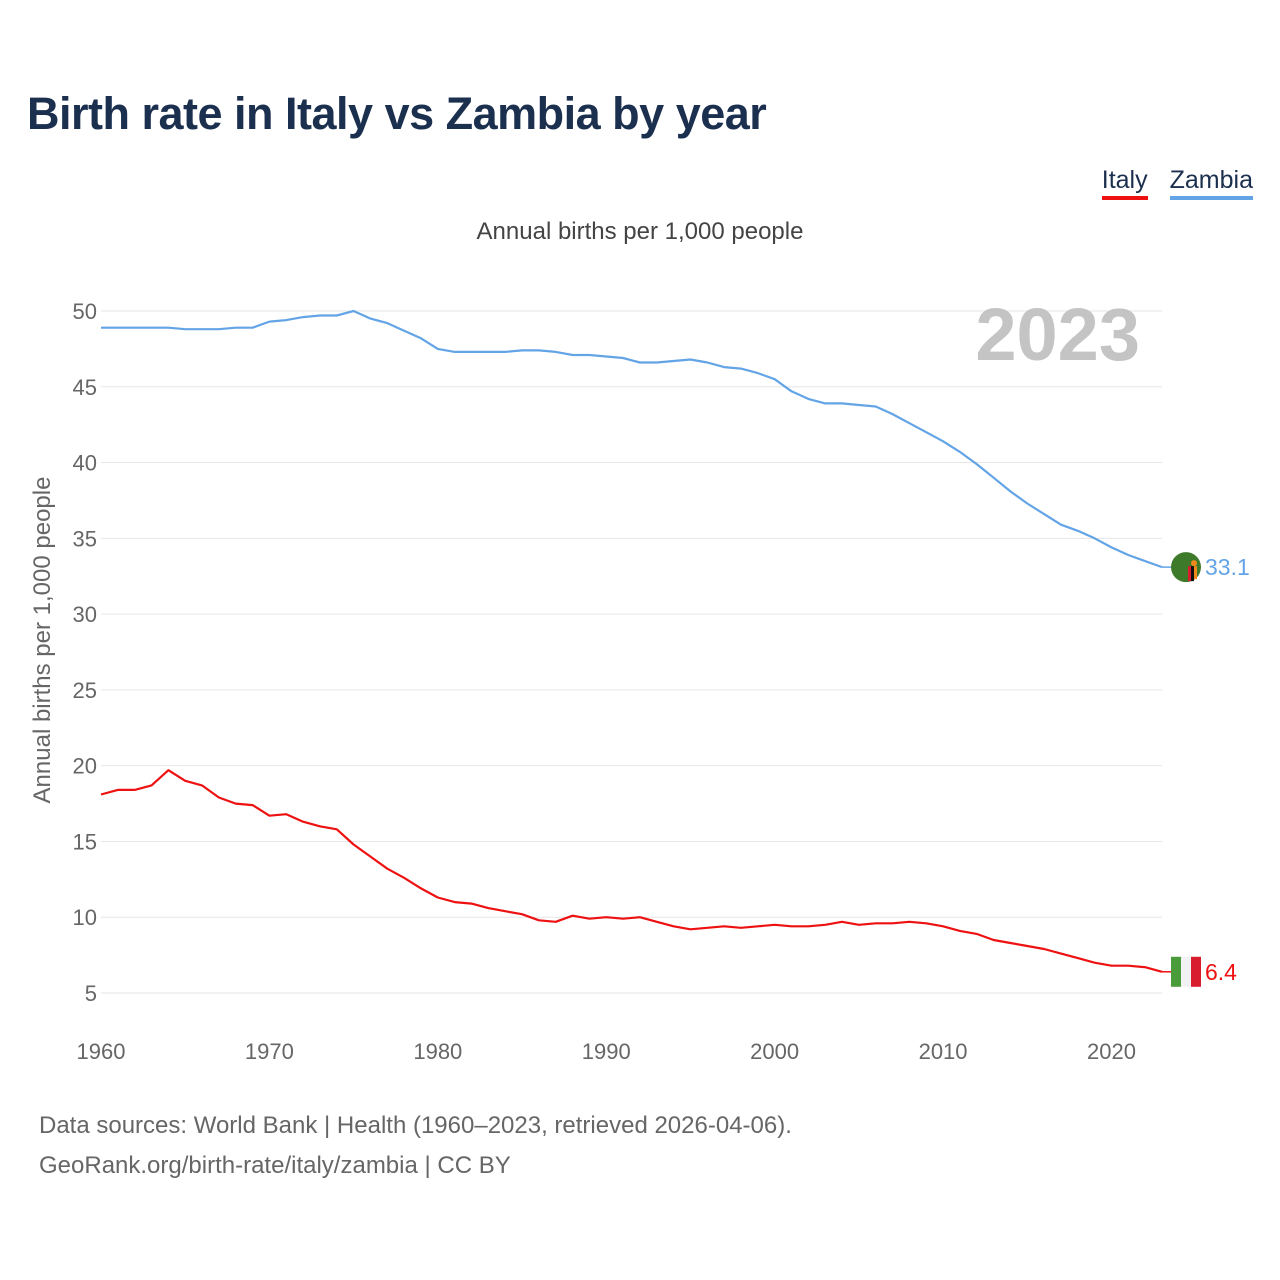 The image size is (1280, 1280). Describe the element at coordinates (397, 113) in the screenshot. I see `page-title: Birth rate in Italy vs Zambia by year` at that location.